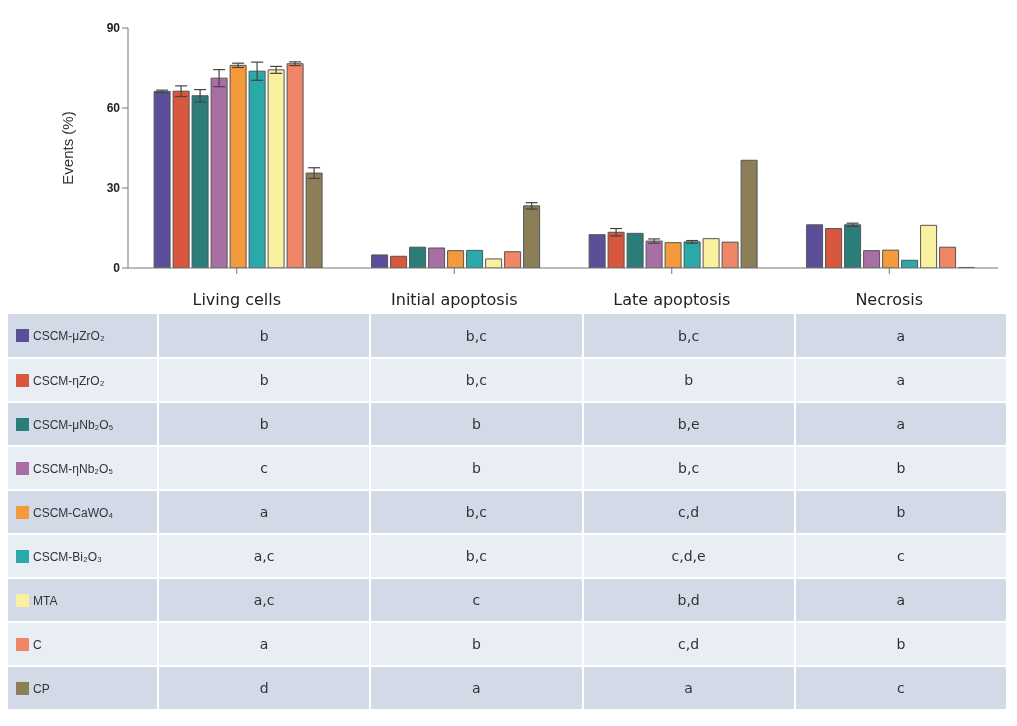 This screenshot has width=1017, height=726. Describe the element at coordinates (67, 556) in the screenshot. I see `legend-label: CSCM-Bi₂O₃` at that location.